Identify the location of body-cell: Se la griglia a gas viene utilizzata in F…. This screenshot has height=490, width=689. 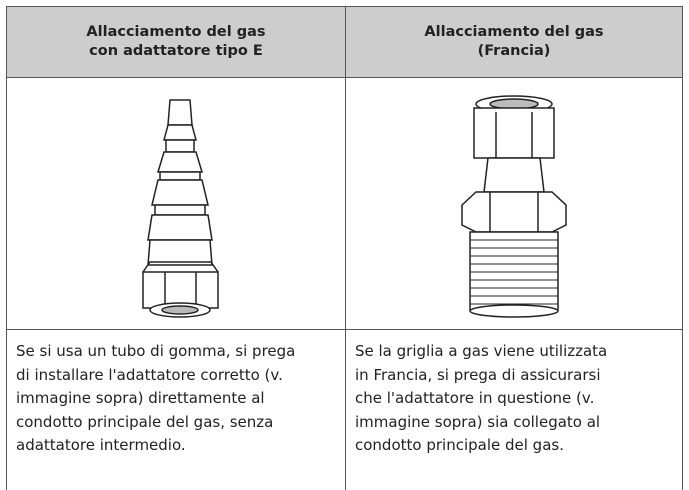
(481, 399).